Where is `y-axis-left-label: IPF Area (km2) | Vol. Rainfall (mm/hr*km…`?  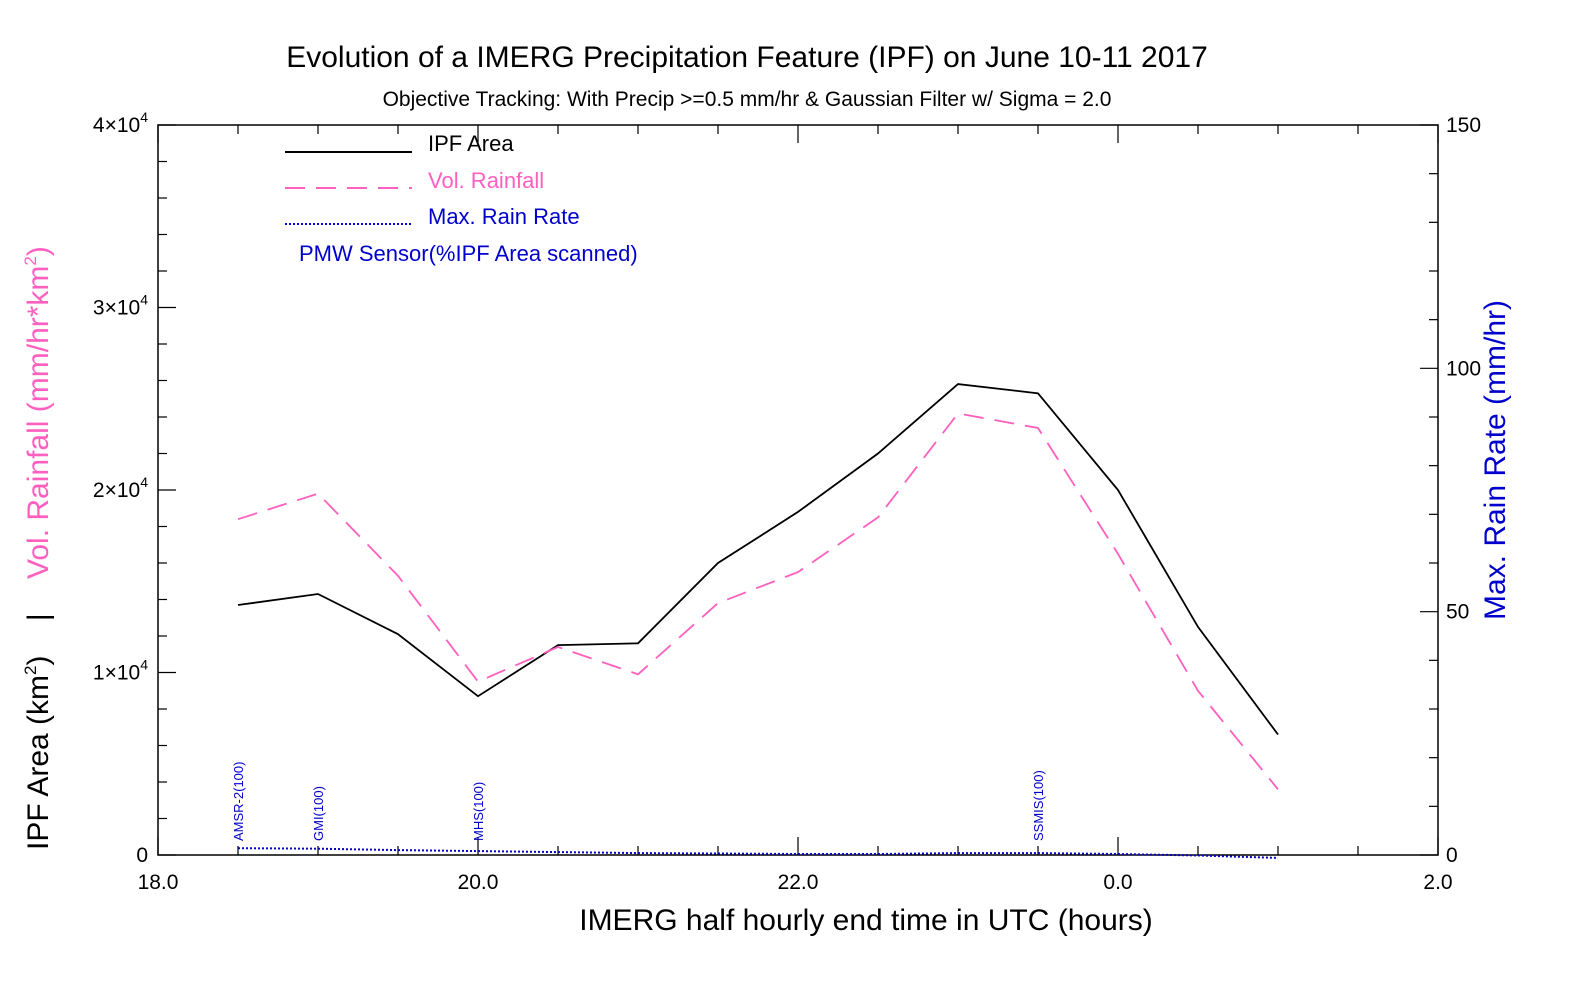
y-axis-left-label: IPF Area (km2) | Vol. Rainfall (mm/hr*km… is located at coordinates (38, 548).